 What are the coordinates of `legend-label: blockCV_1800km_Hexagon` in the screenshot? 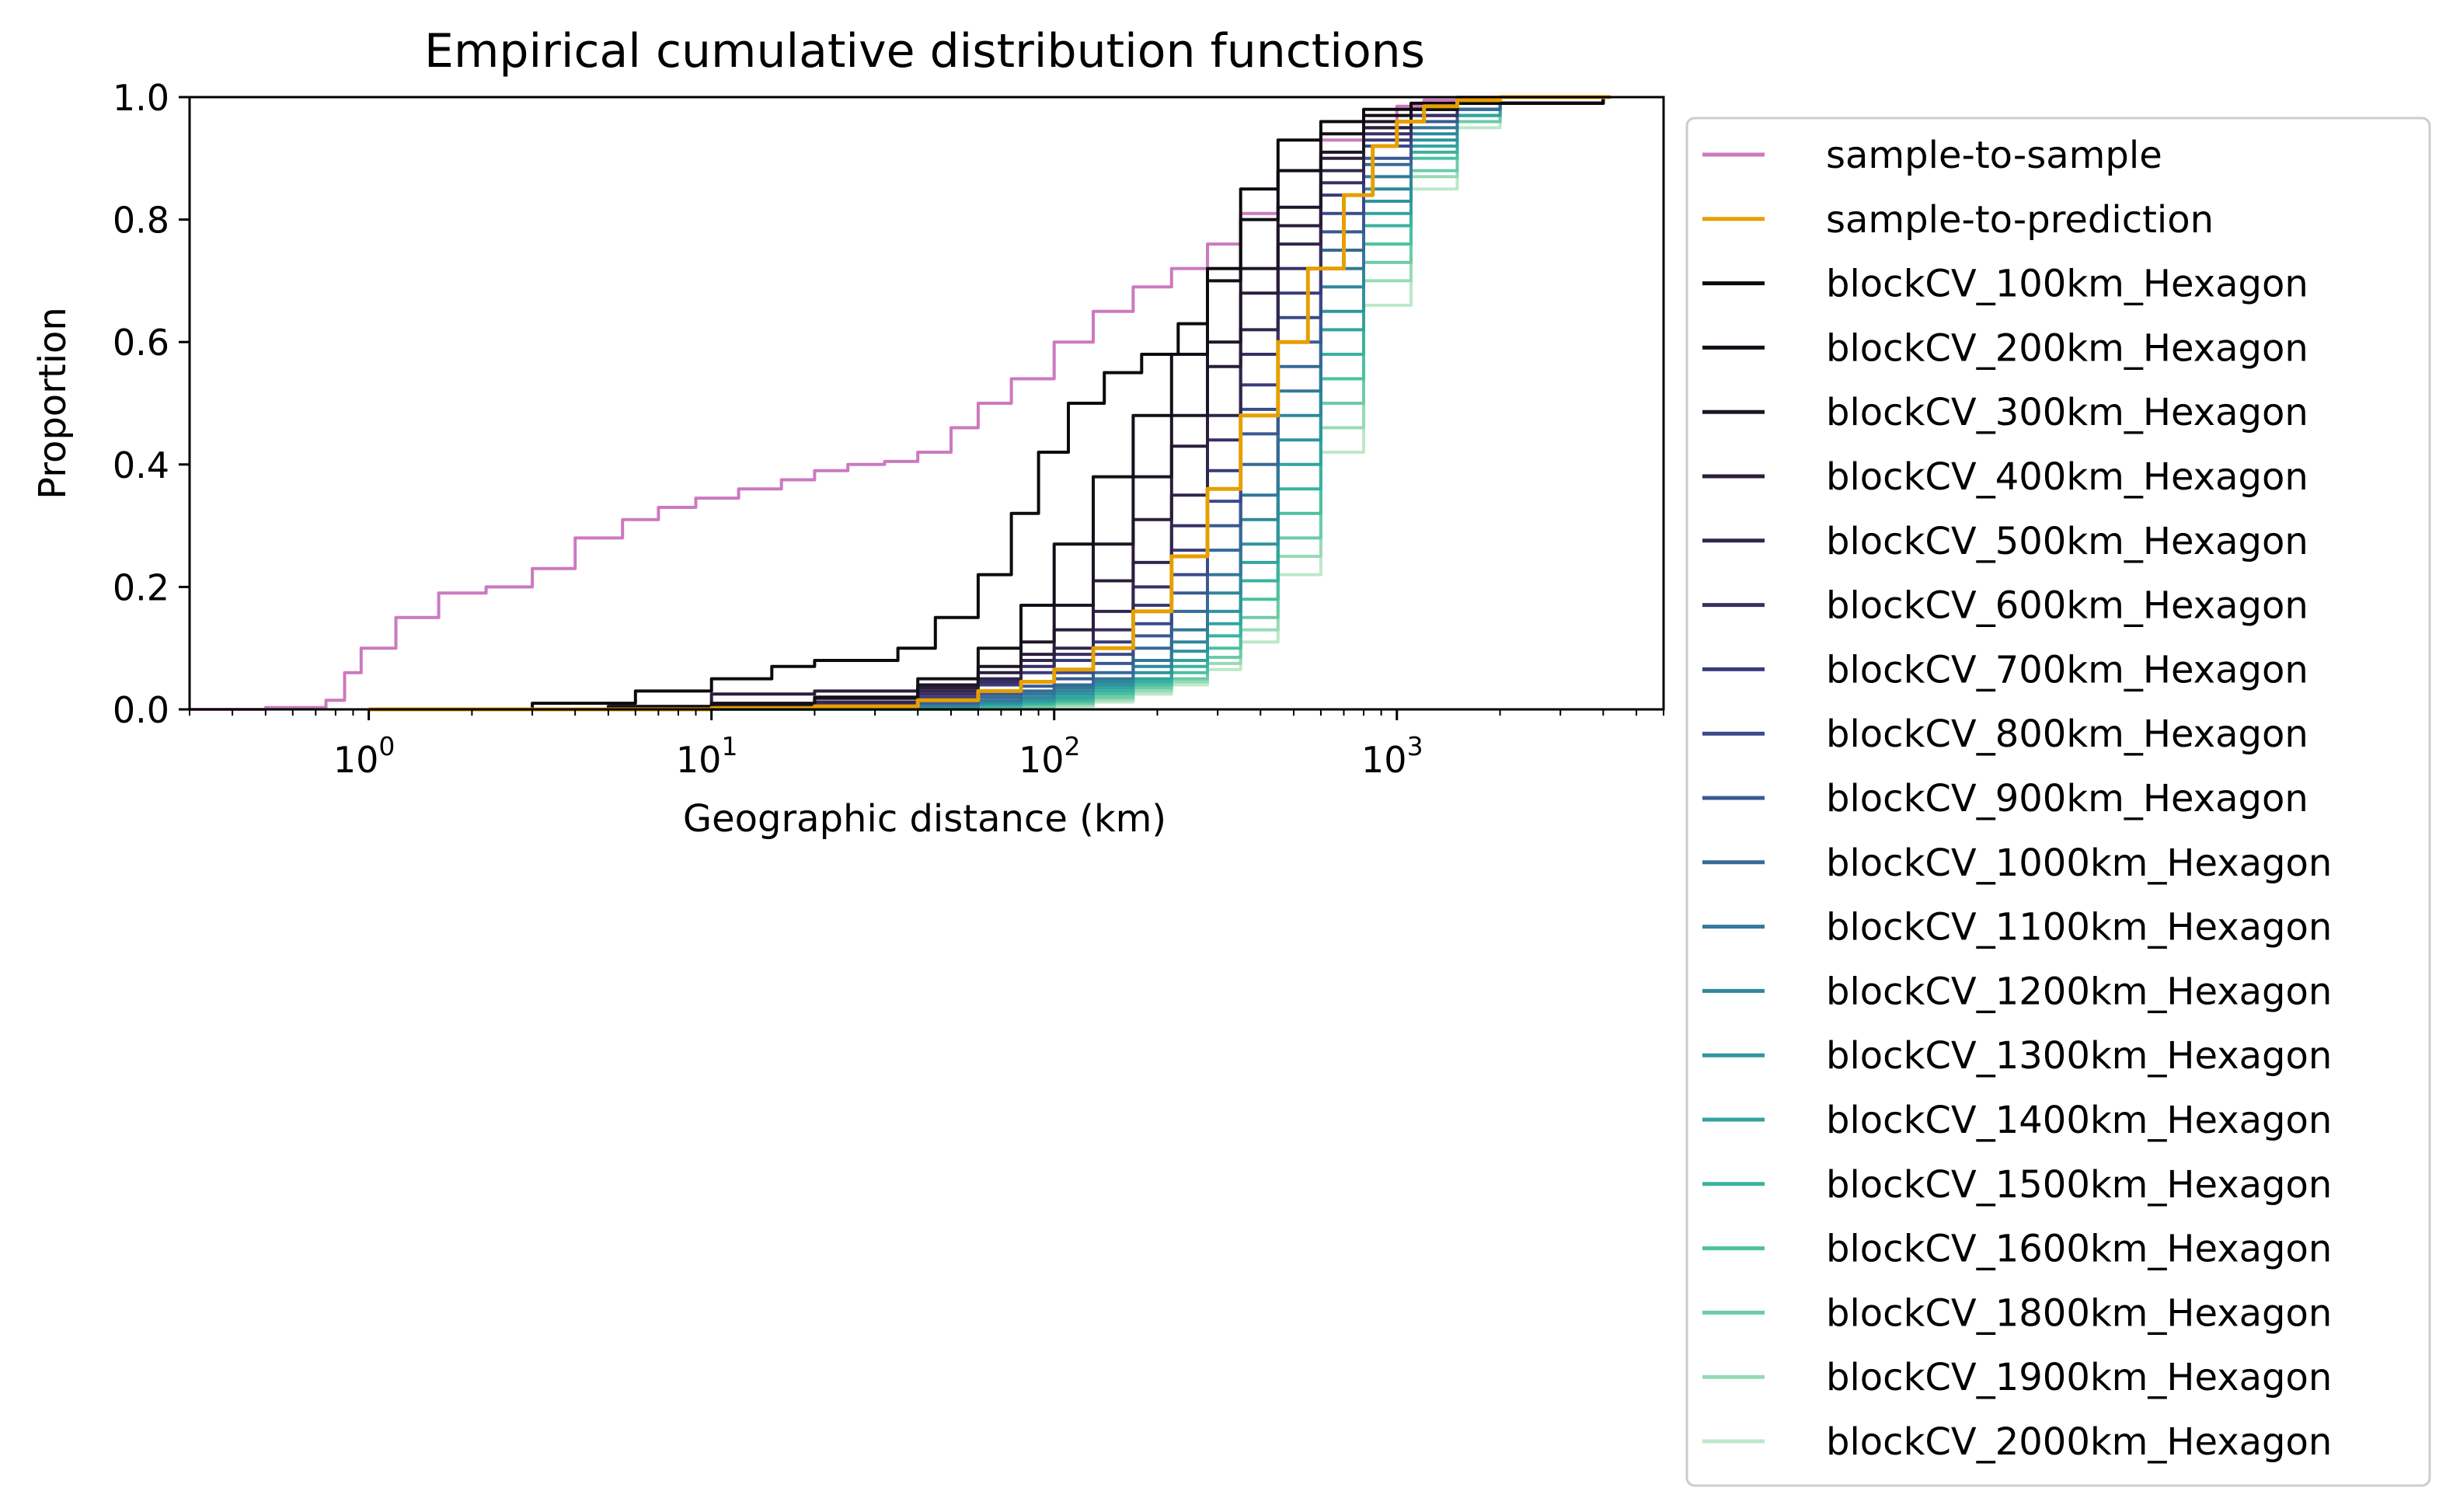 It's located at (2079, 1313).